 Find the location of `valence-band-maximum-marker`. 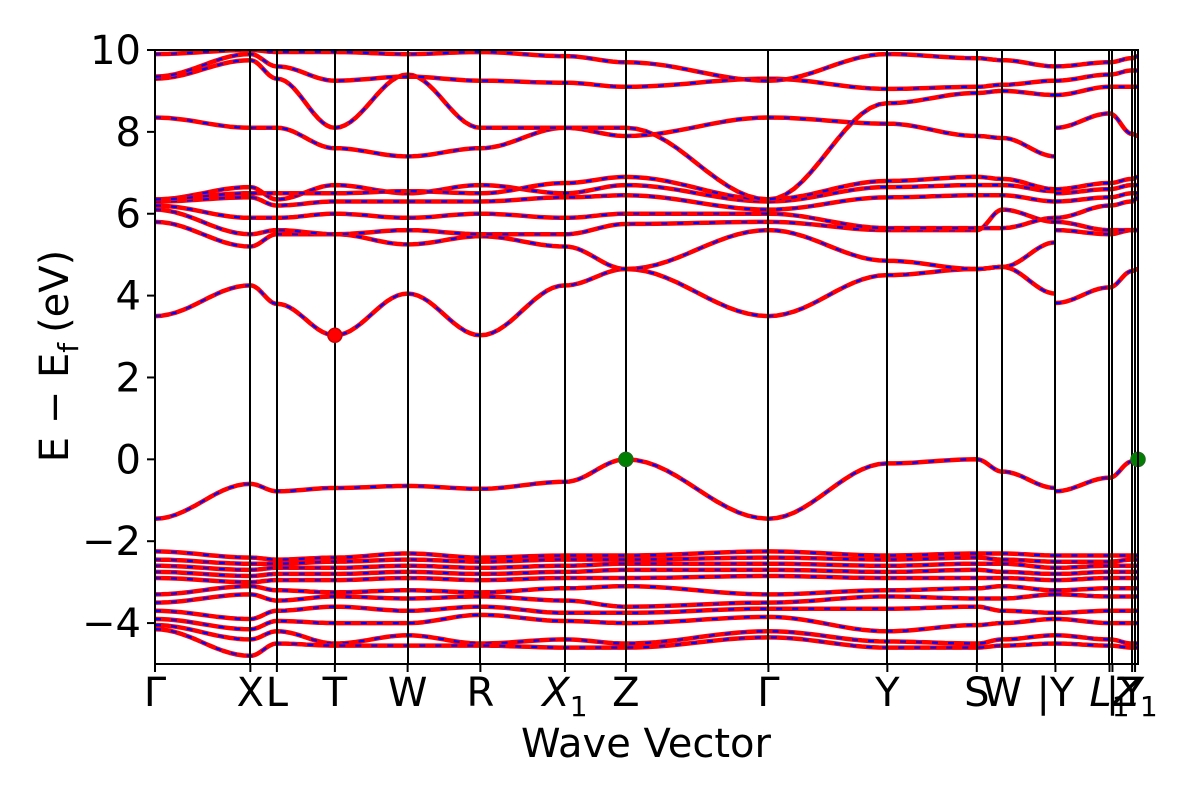

valence-band-maximum-marker is located at coordinates (626, 459).